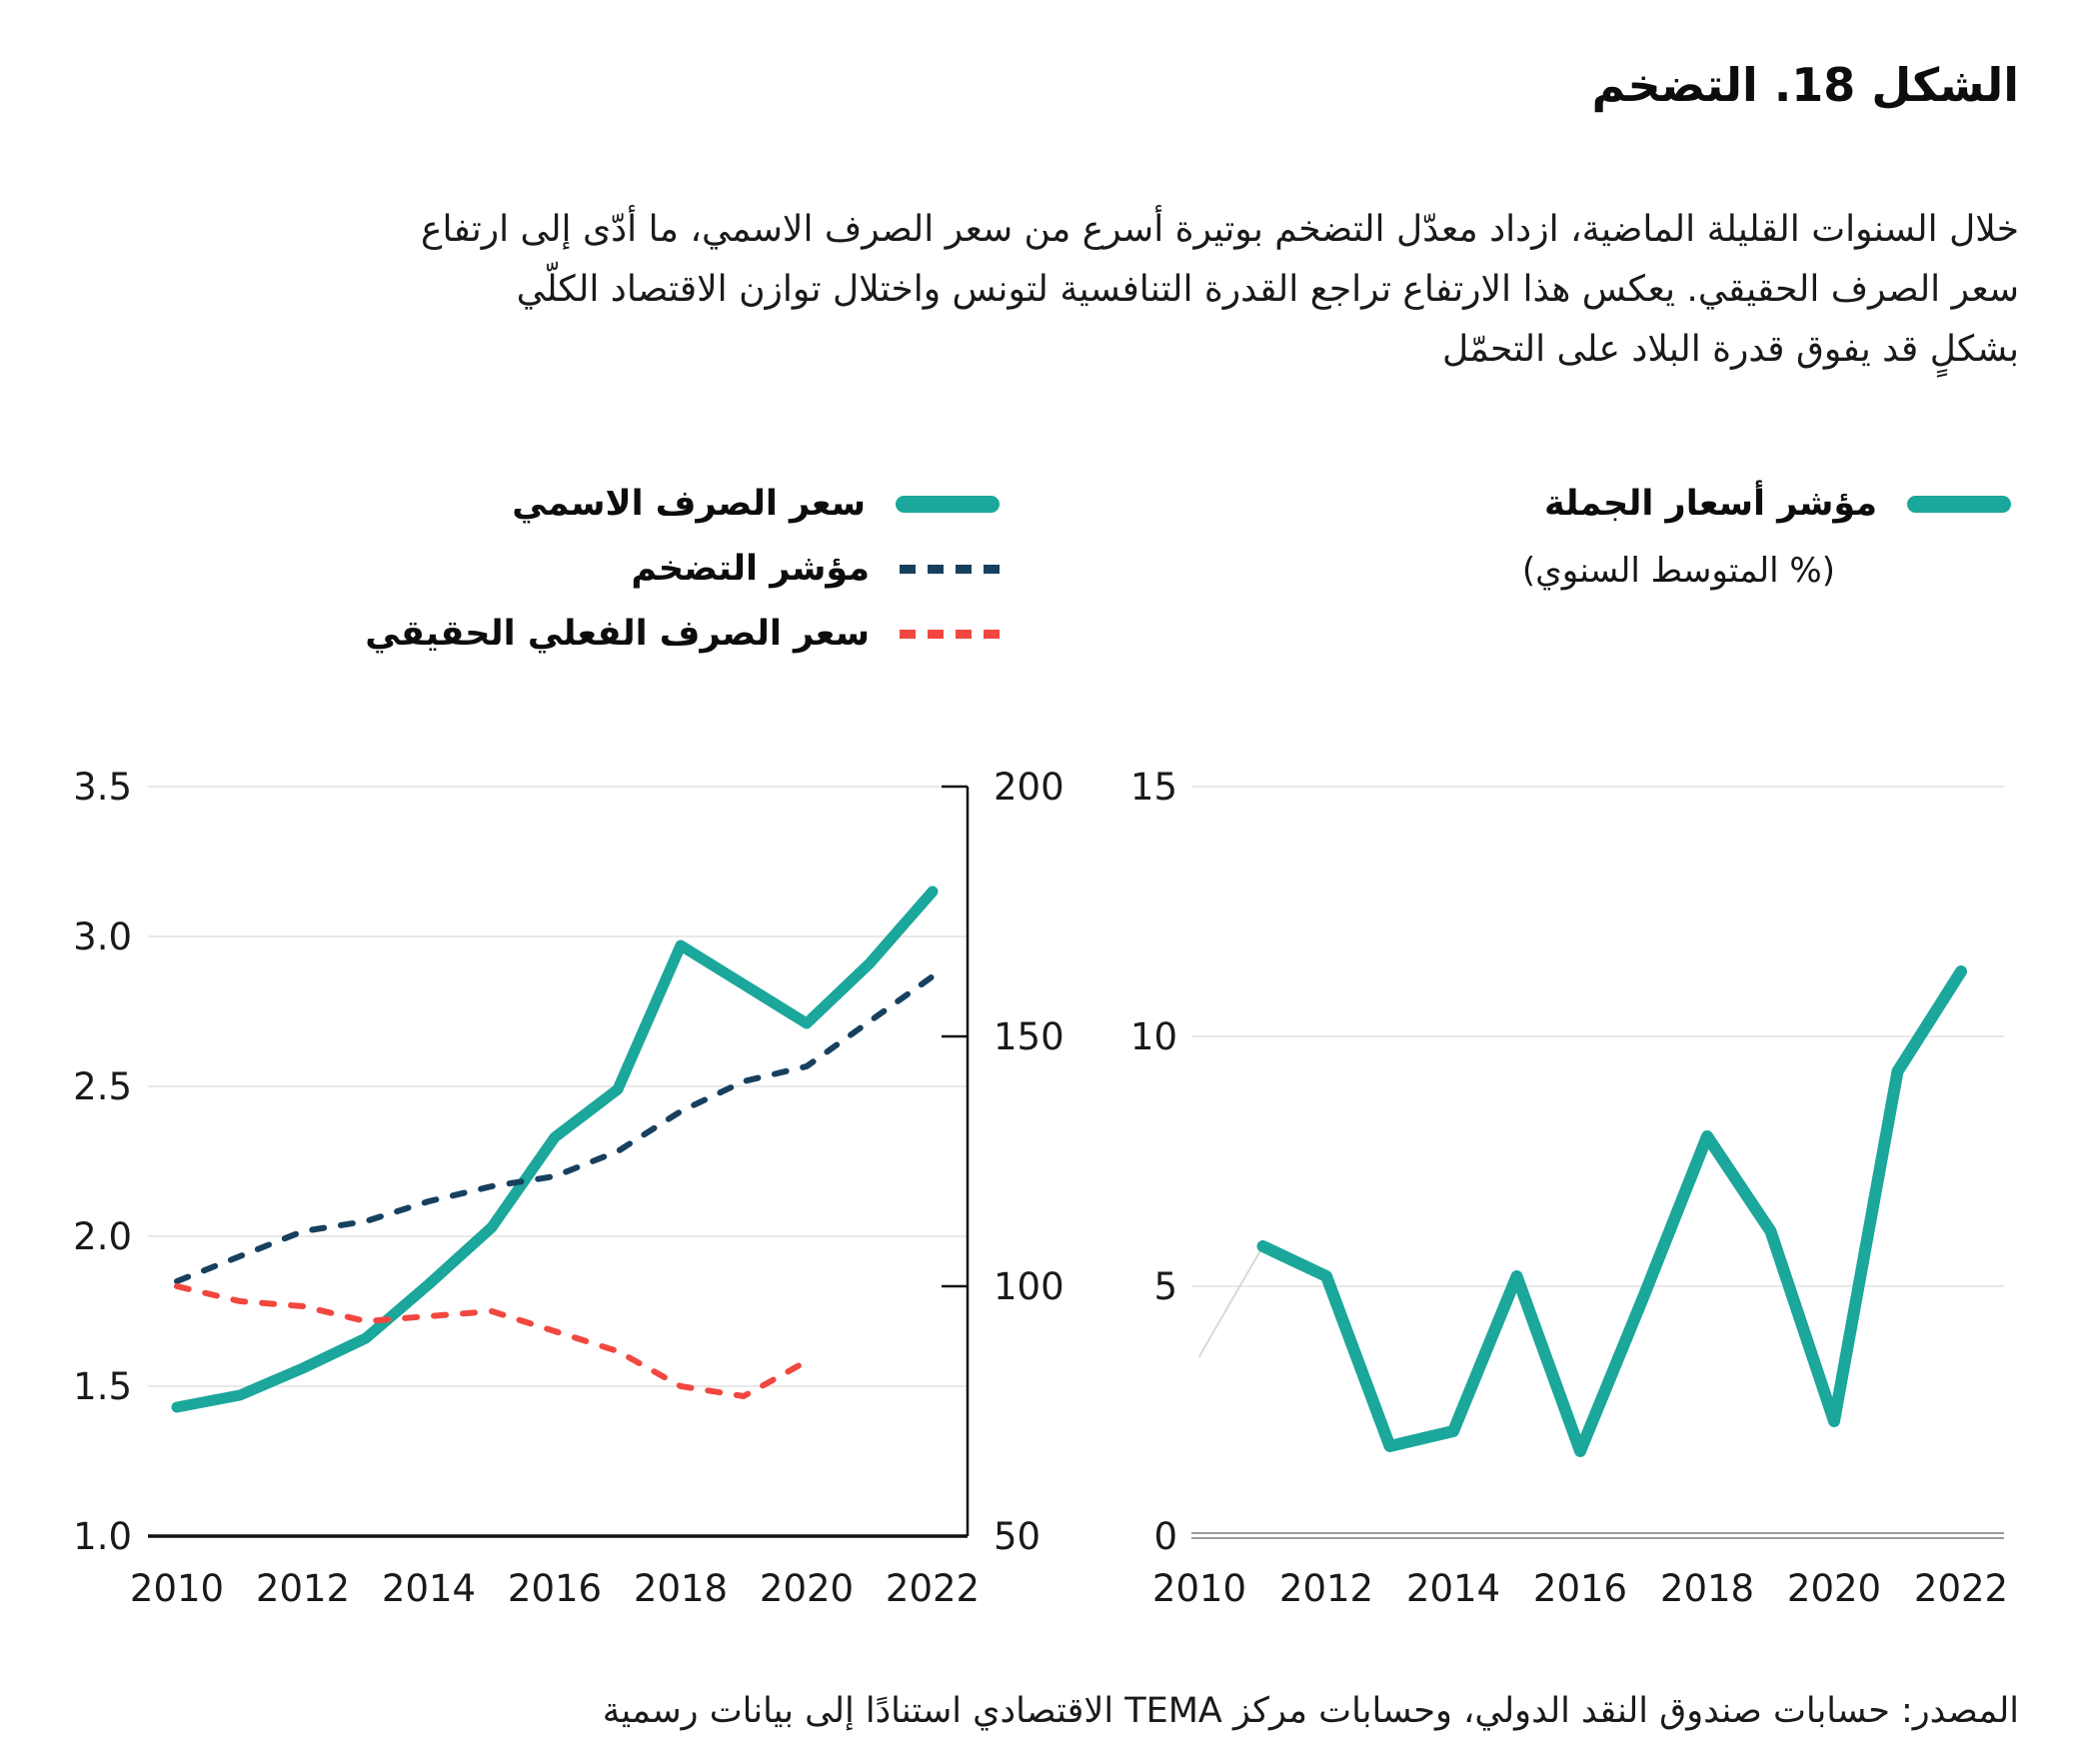 The height and width of the screenshot is (1764, 2083). Describe the element at coordinates (492, 1341) in the screenshot. I see `real-effective-exchange-rate-line` at that location.